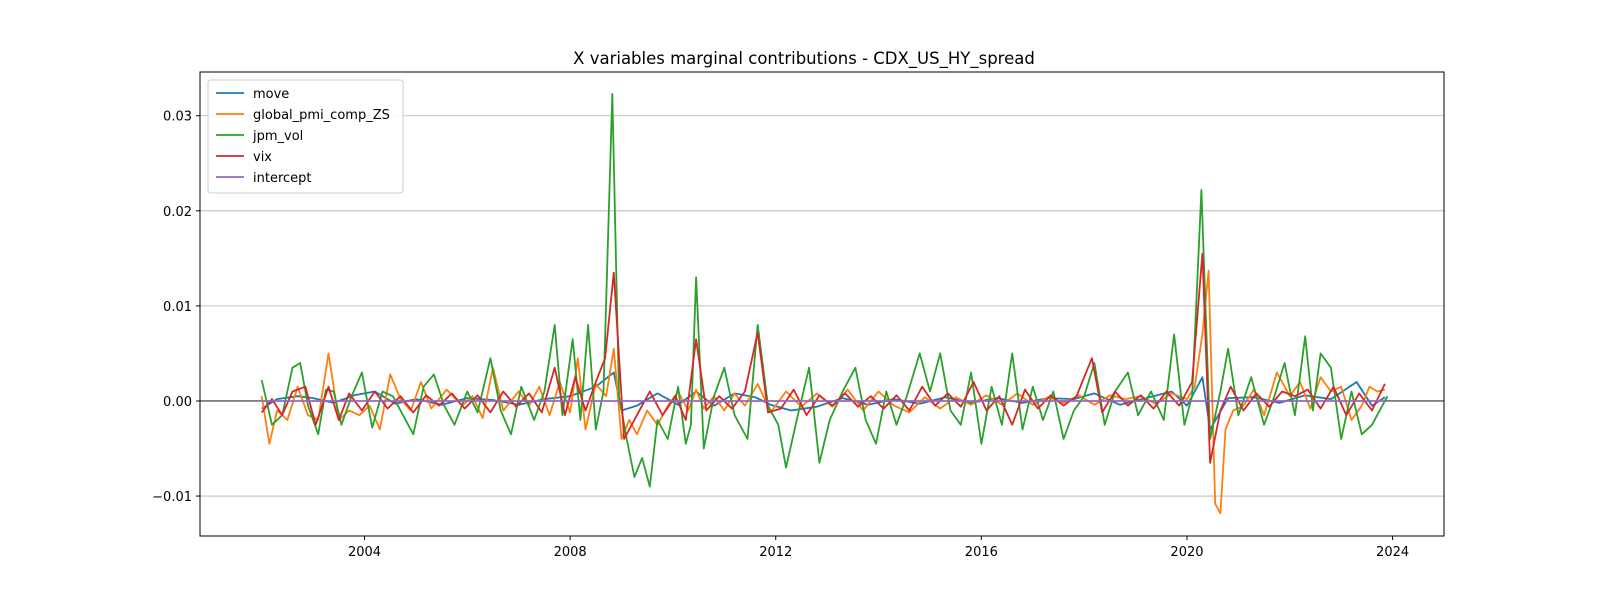 The height and width of the screenshot is (600, 1600). What do you see at coordinates (277, 136) in the screenshot?
I see `legend-label: jpm_vol` at bounding box center [277, 136].